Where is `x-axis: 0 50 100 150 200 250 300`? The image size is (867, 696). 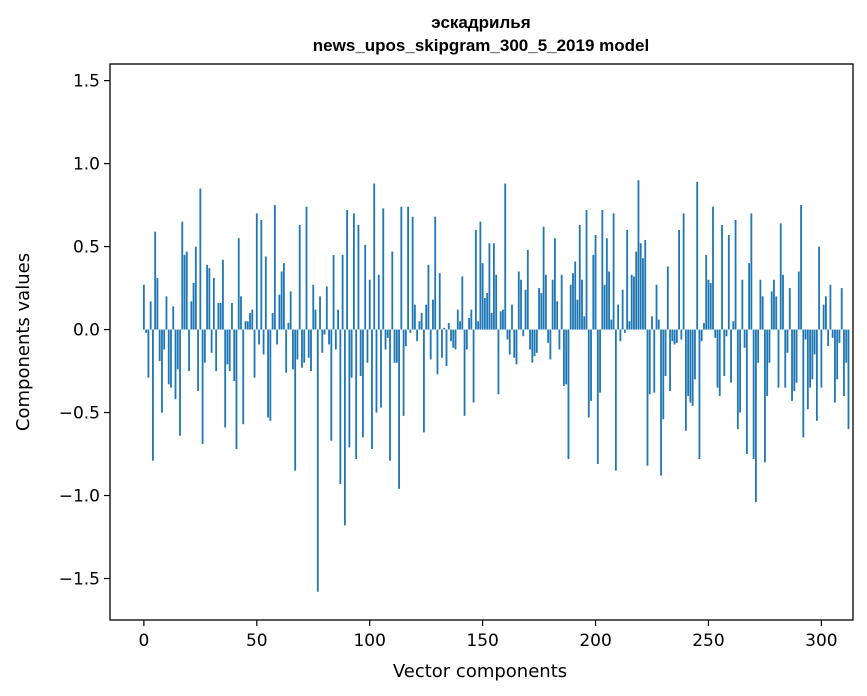
x-axis: 0 50 100 150 200 250 300 is located at coordinates (488, 635).